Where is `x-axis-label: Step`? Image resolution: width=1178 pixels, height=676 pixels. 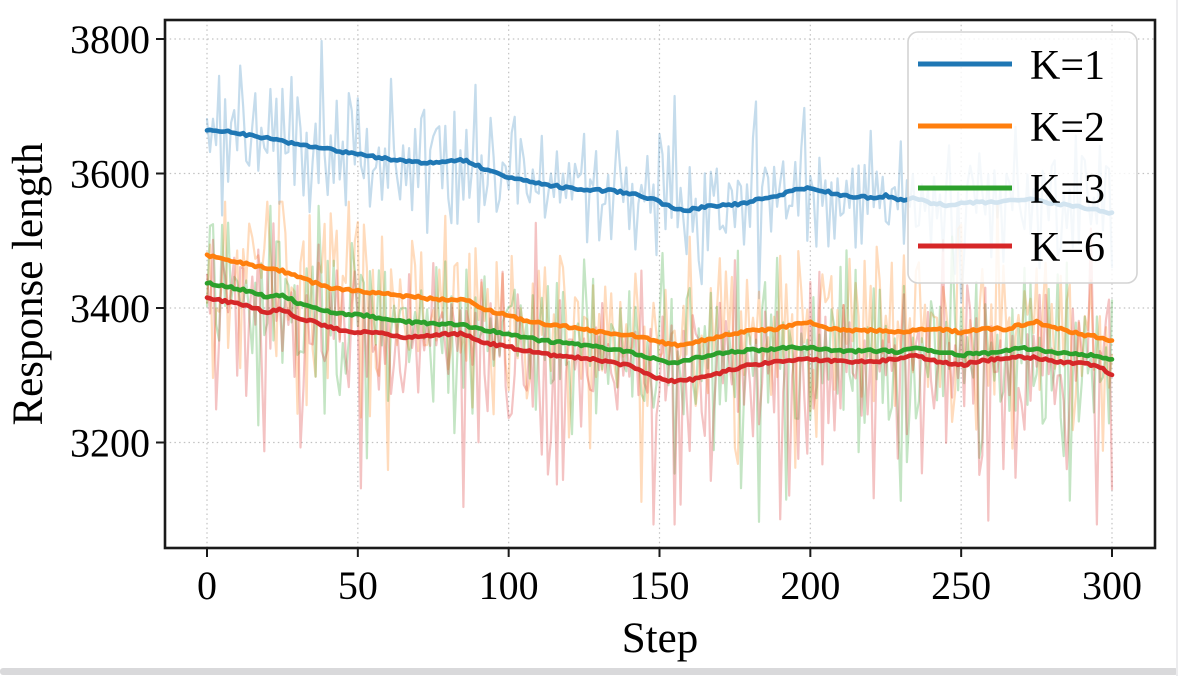 x-axis-label: Step is located at coordinates (660, 638).